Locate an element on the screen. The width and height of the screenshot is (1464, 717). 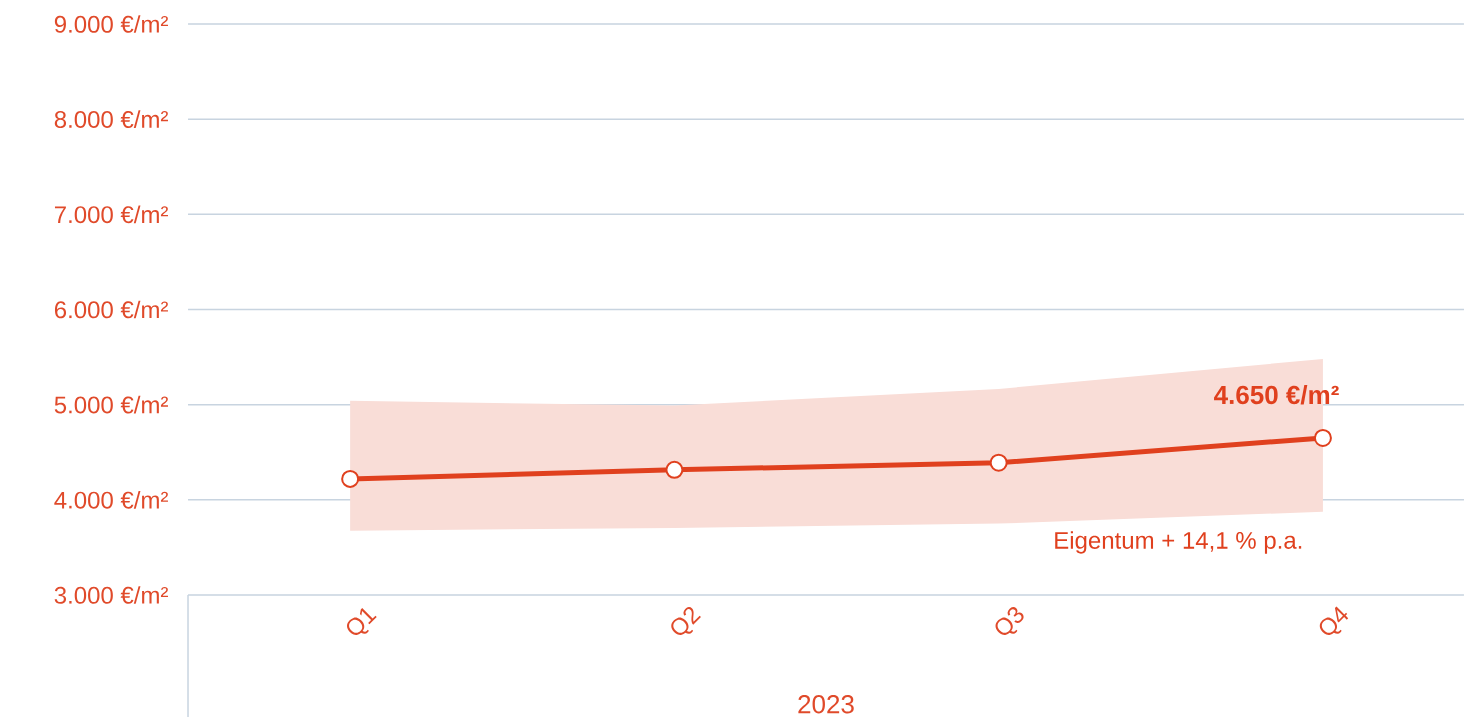
y-tick-label: 8.000 €/m² is located at coordinates (111, 119).